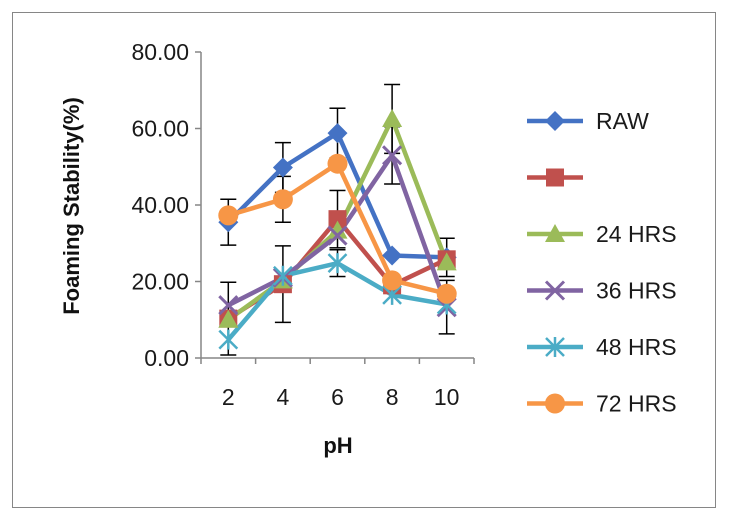 This screenshot has height=523, width=730. What do you see at coordinates (337, 445) in the screenshot?
I see `x-axis-title: pH` at bounding box center [337, 445].